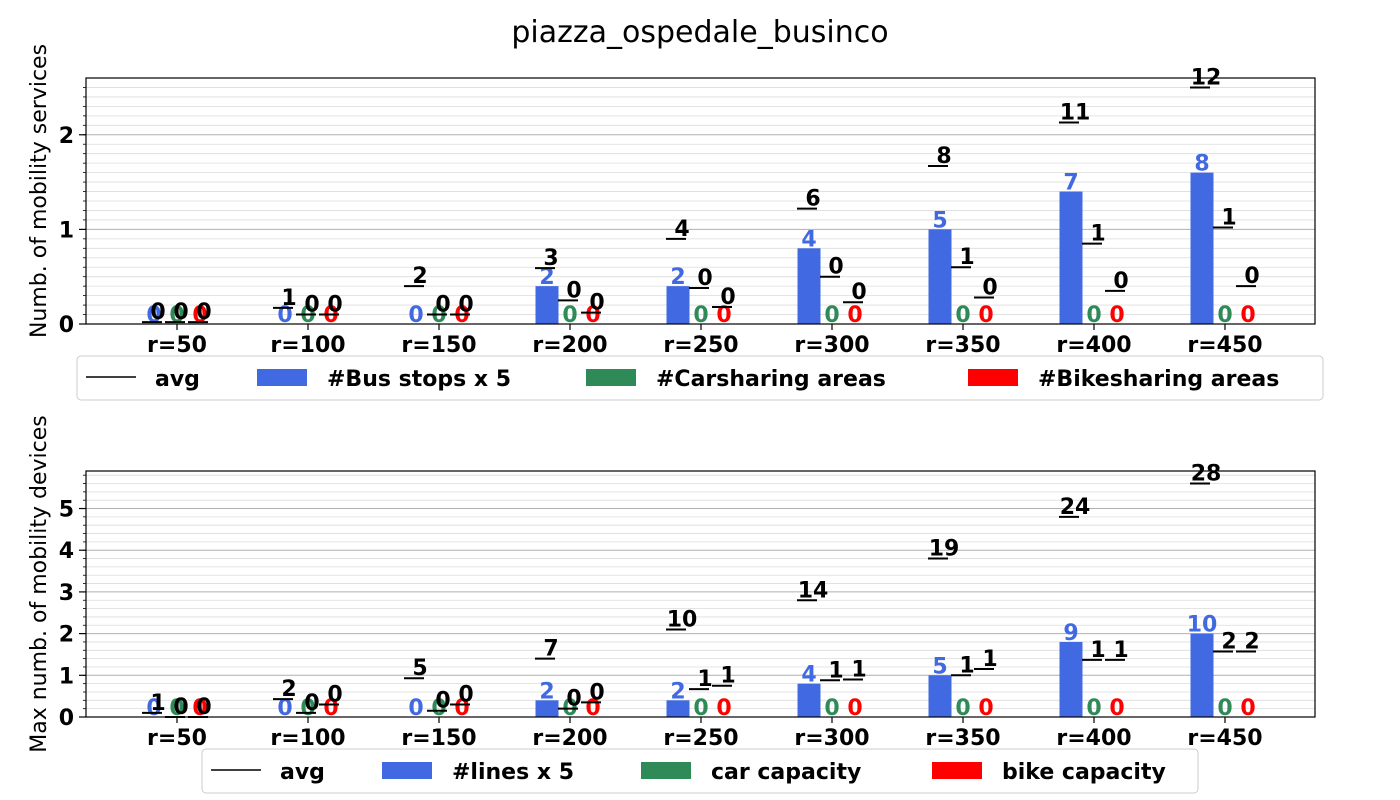  What do you see at coordinates (1224, 738) in the screenshot?
I see `x-tick-label: r=450` at bounding box center [1224, 738].